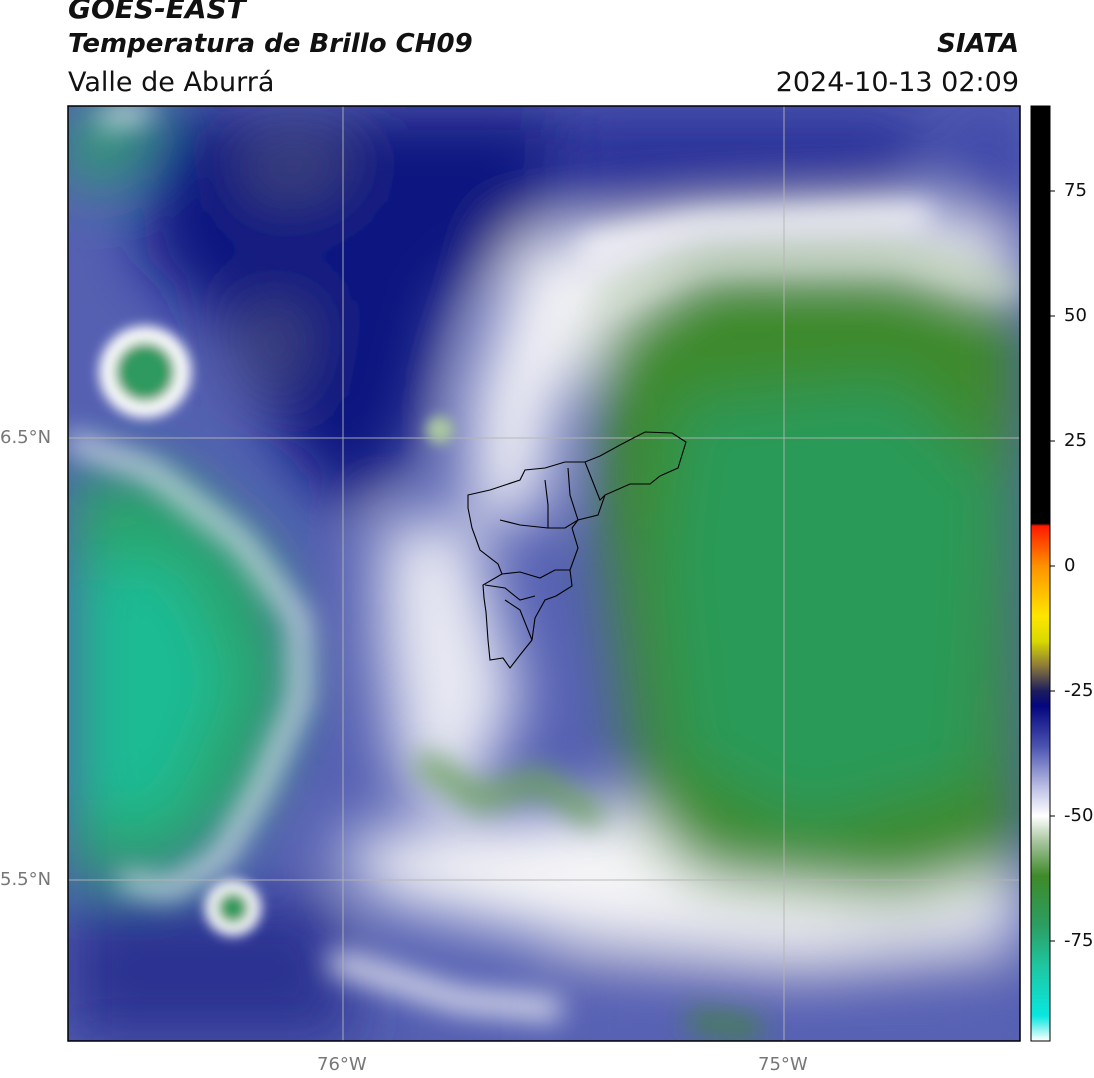  I want to click on colorbar, so click(1042, 573).